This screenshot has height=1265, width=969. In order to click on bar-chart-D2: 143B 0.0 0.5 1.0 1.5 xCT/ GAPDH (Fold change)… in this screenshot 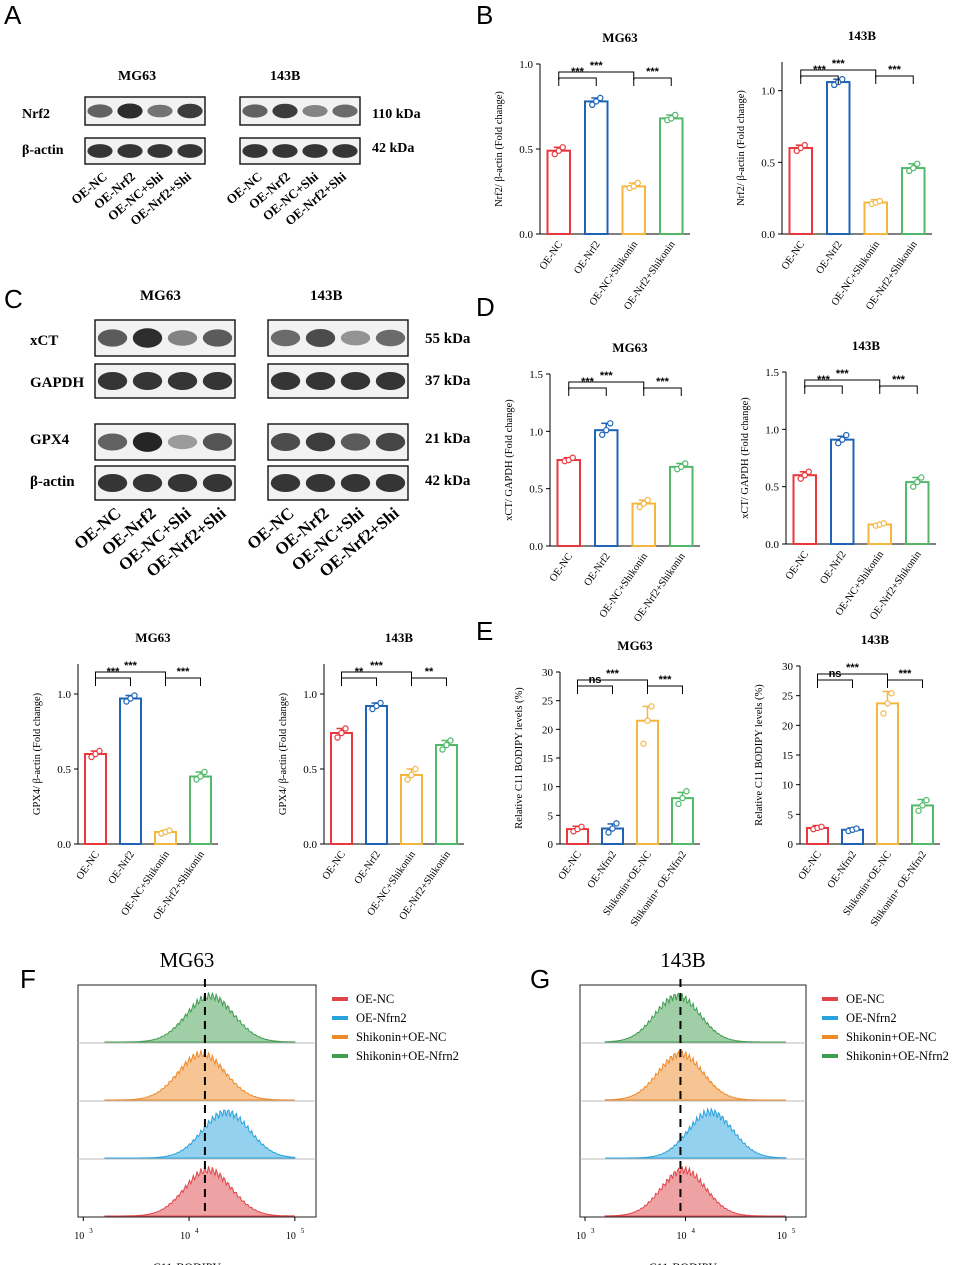, I will do `click(838, 480)`.